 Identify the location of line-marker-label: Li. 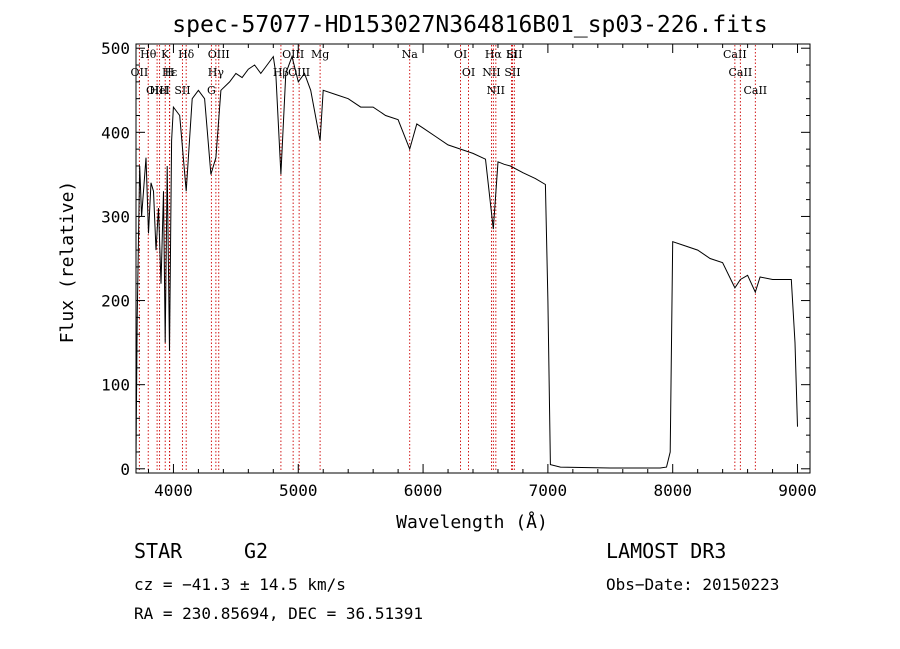
(511, 54).